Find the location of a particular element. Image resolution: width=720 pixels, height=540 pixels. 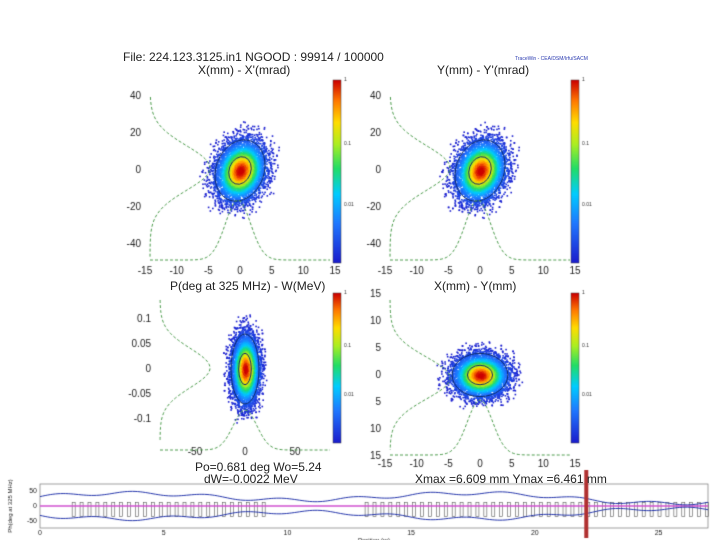

panel2-title: Y(mm) - Y'(mrad) is located at coordinates (483, 70).